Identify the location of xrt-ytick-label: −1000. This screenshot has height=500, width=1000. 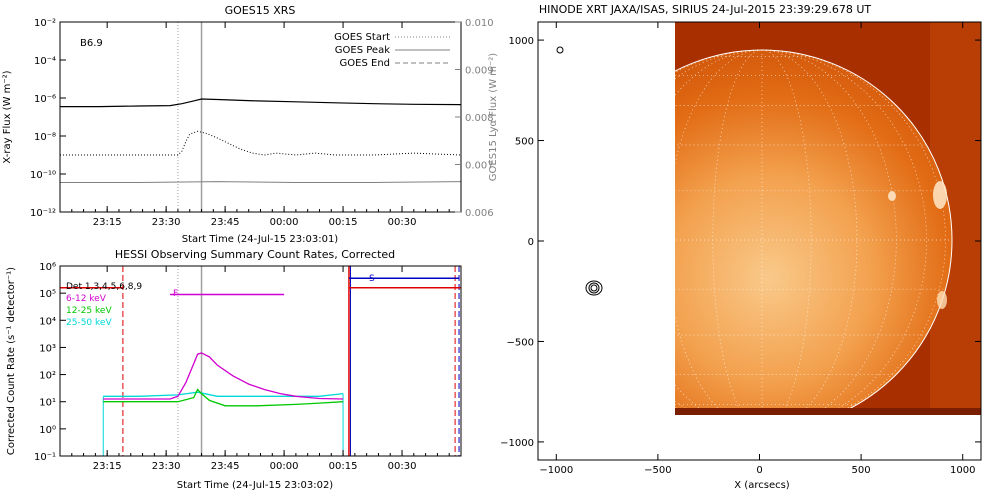
(517, 443).